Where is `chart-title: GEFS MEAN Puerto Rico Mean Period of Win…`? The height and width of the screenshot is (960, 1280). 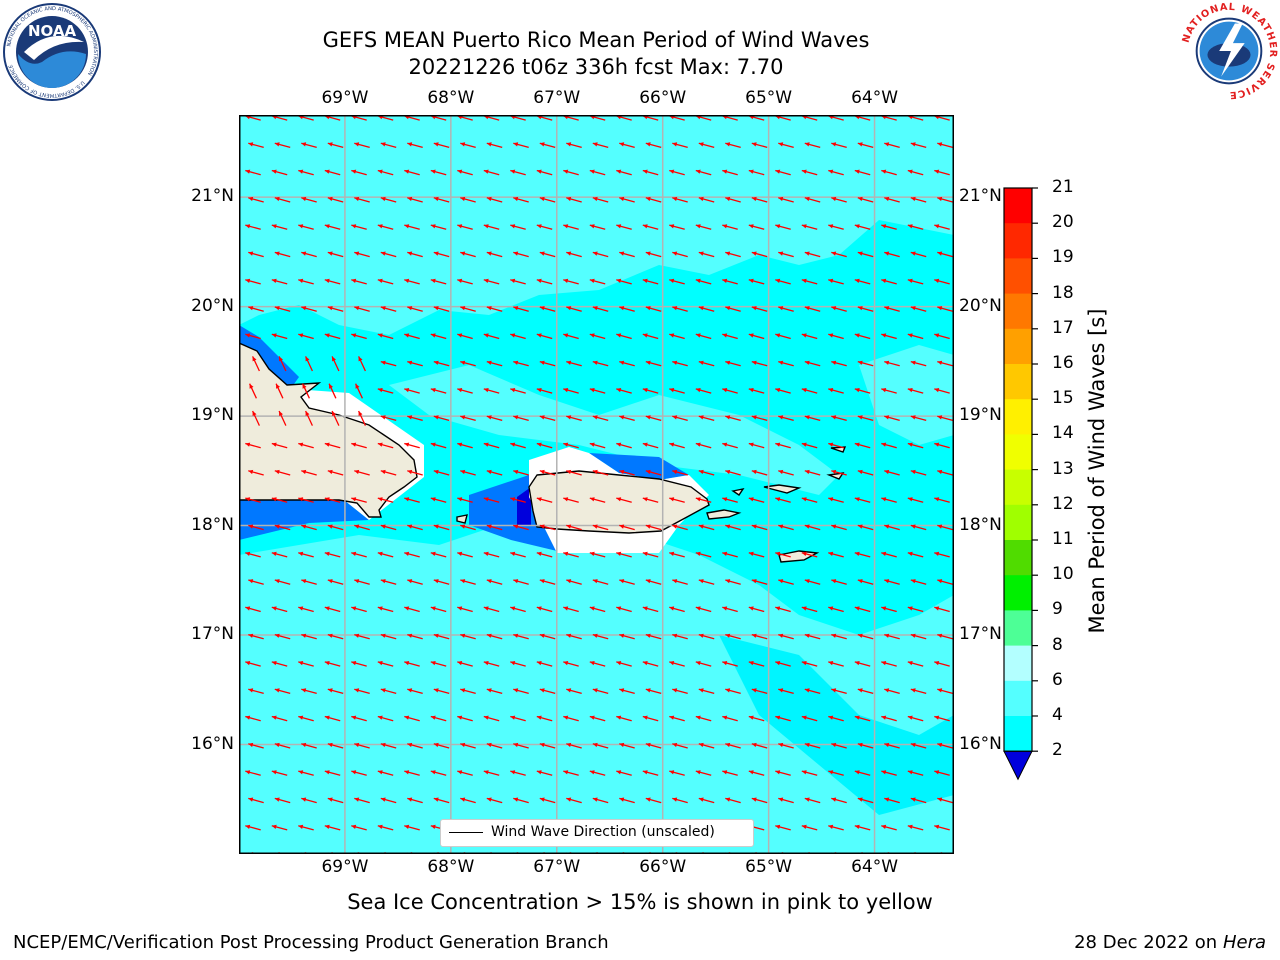 chart-title: GEFS MEAN Puerto Rico Mean Period of Win… is located at coordinates (596, 40).